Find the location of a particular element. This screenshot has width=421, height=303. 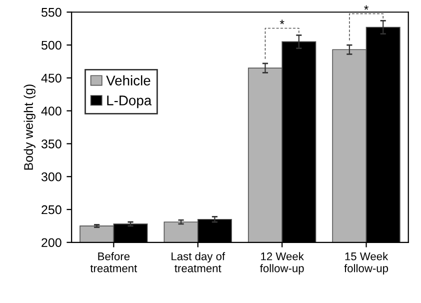

legend-label: L-Dopa is located at coordinates (129, 102).